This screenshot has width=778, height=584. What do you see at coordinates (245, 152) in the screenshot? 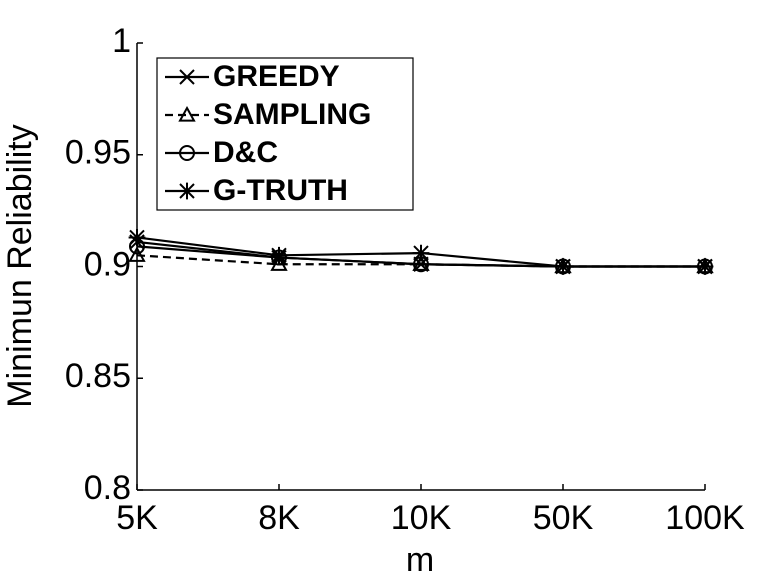
I see `legend-label: D&C` at bounding box center [245, 152].